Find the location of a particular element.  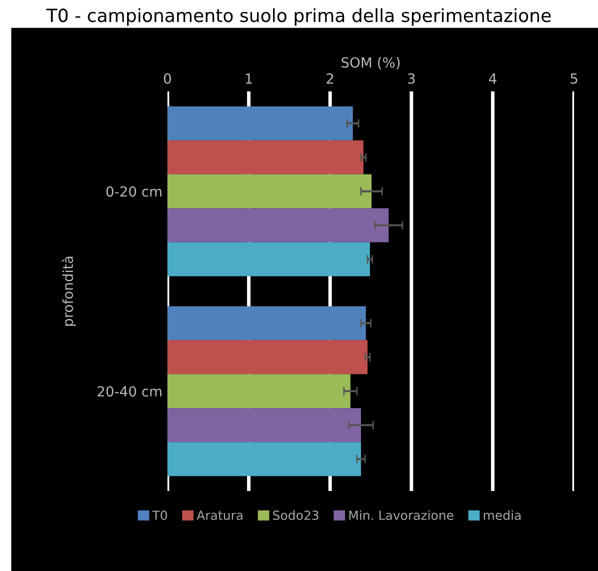

y-tick-label: 20-40 cm is located at coordinates (130, 391).